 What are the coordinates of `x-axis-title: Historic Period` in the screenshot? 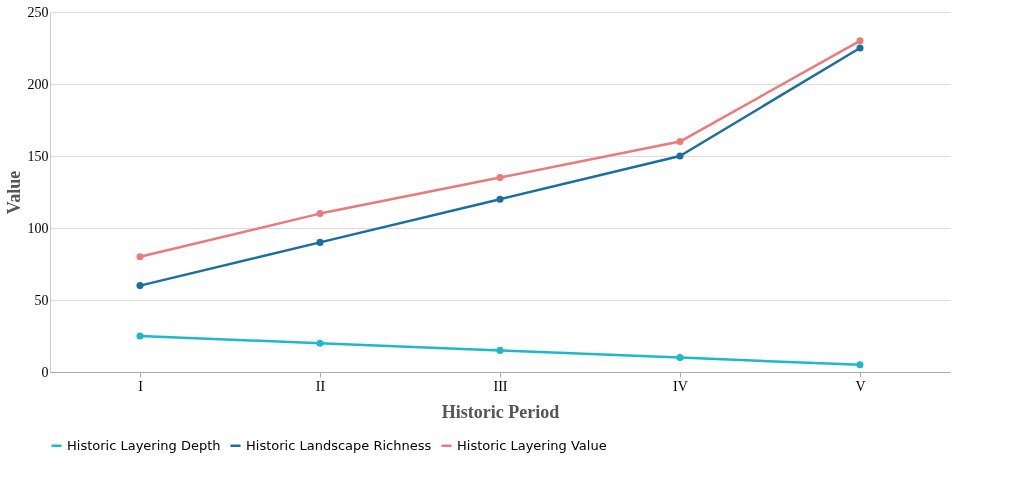 It's located at (500, 411).